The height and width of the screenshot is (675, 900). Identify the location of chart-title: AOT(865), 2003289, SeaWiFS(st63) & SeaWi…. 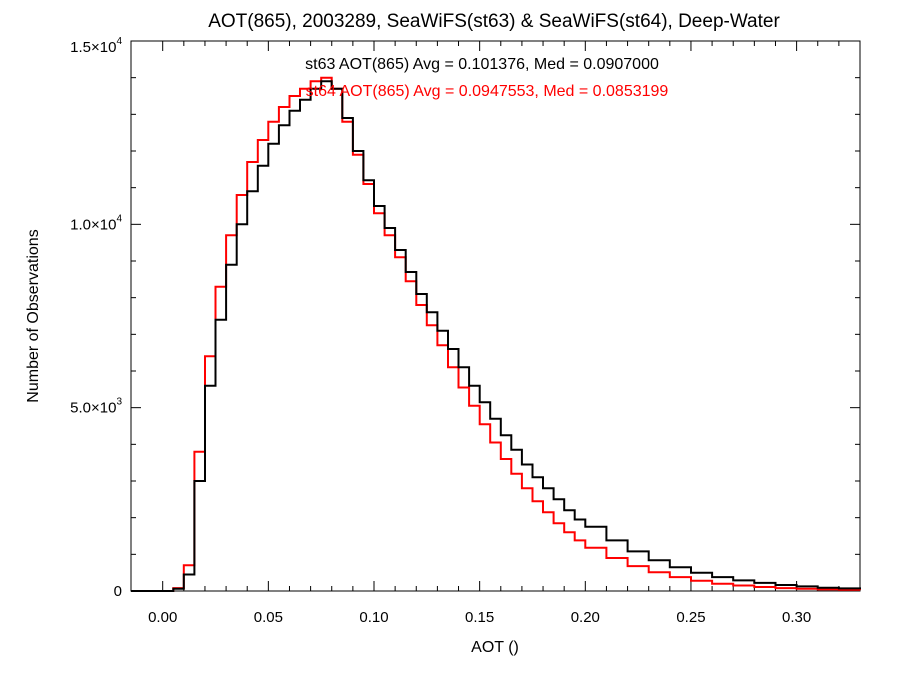
(494, 21).